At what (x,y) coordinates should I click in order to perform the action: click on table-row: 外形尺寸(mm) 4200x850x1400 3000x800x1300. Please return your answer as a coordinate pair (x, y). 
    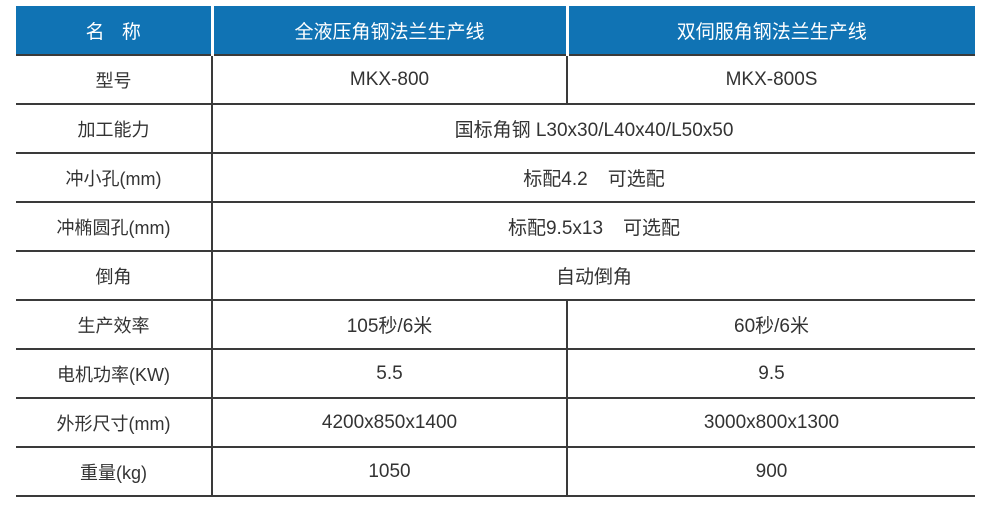
    Looking at the image, I should click on (495, 423).